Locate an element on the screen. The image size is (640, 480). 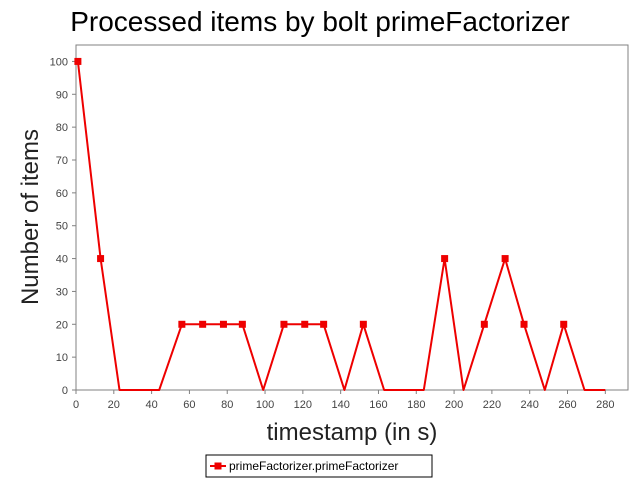
x-tick-label: 120 is located at coordinates (303, 405).